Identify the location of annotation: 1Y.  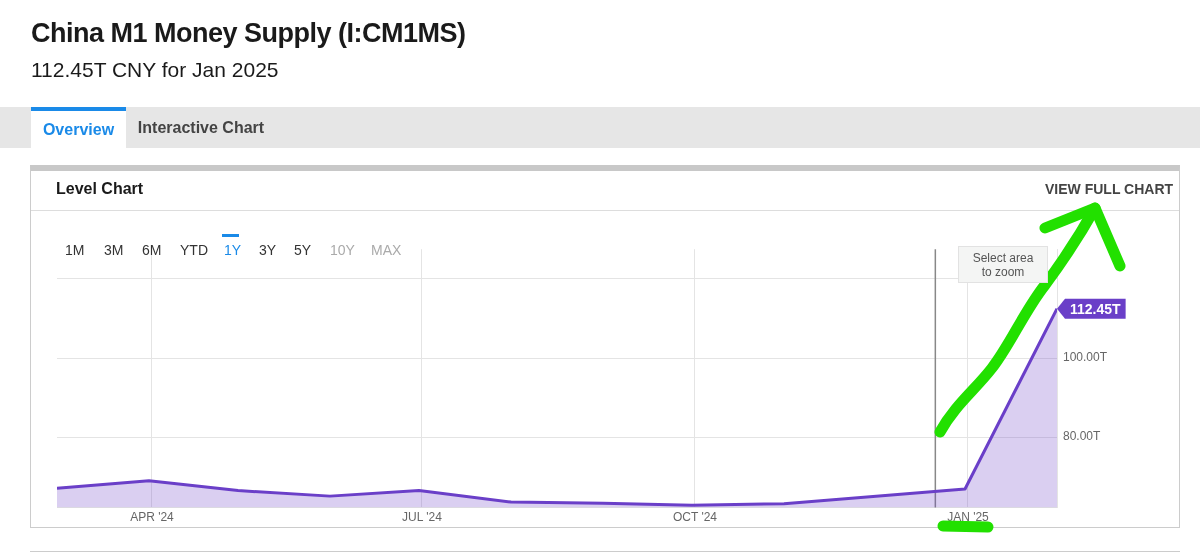
(233, 250).